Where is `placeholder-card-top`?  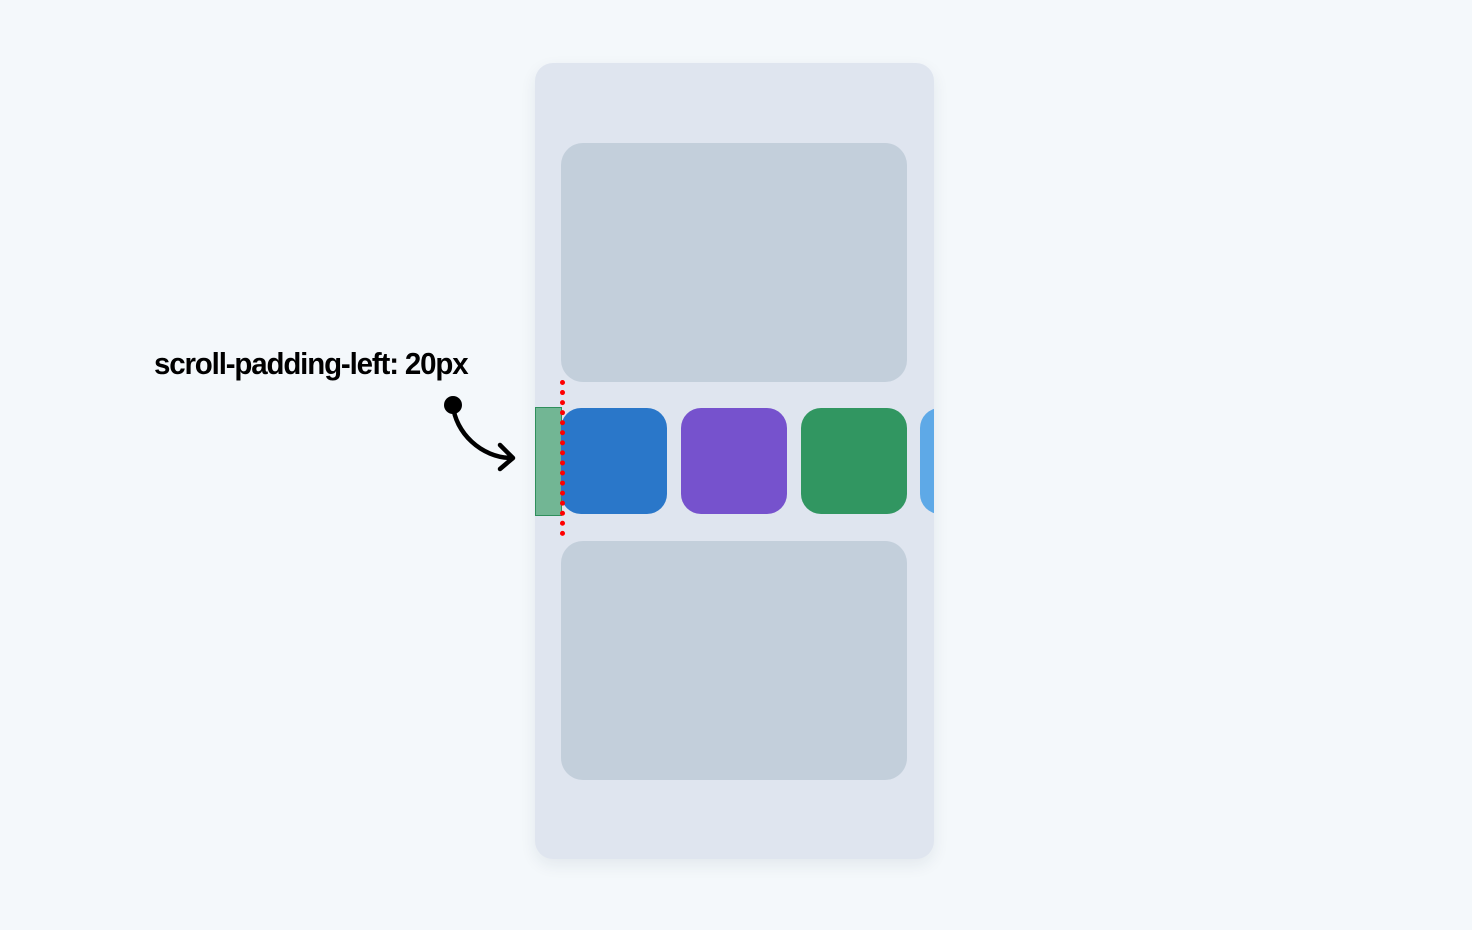
placeholder-card-top is located at coordinates (734, 262).